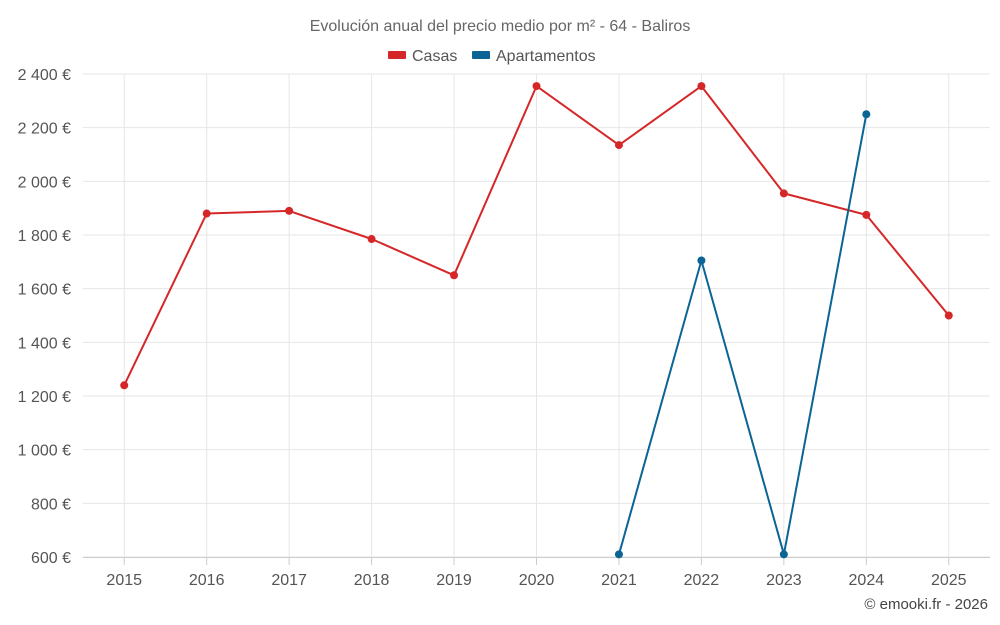  I want to click on y-tick-label: 1 400 €, so click(44, 343).